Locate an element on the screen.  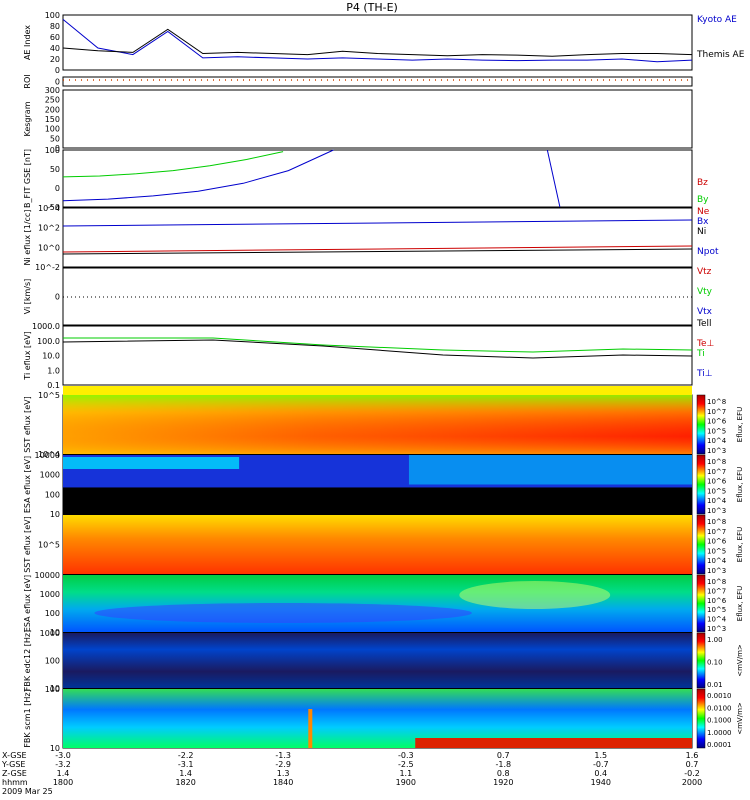
ytick-esa1-0: 10000 is located at coordinates (47, 455).